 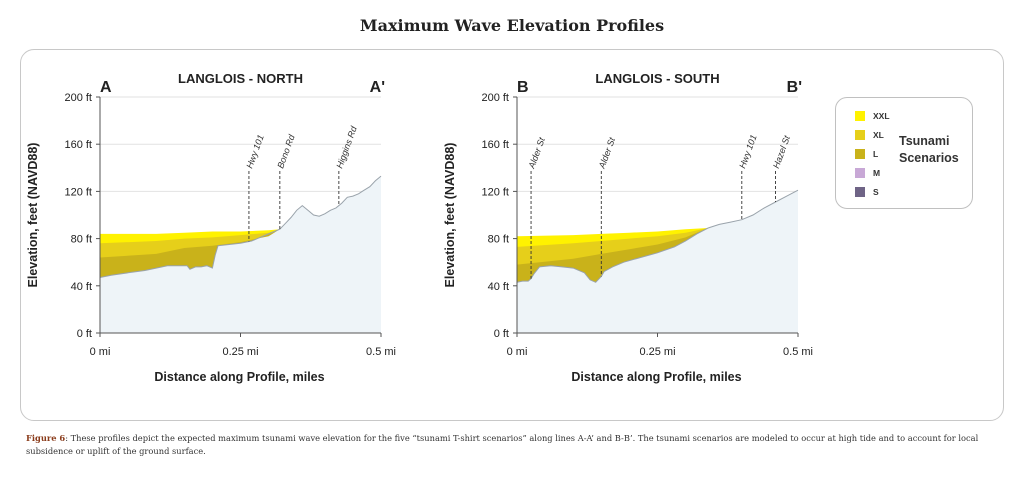 I want to click on chart-2-y-tick-label: 40 ft, so click(x=498, y=287).